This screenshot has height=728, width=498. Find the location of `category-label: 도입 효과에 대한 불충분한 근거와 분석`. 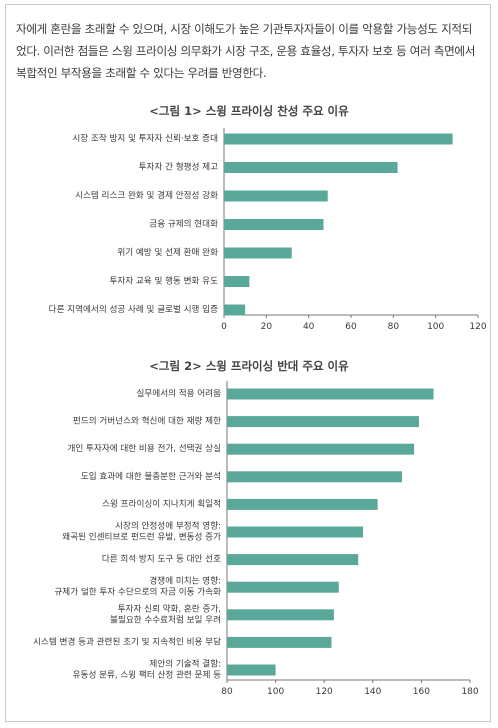

category-label: 도입 효과에 대한 불충분한 근거와 분석 is located at coordinates (151, 476).